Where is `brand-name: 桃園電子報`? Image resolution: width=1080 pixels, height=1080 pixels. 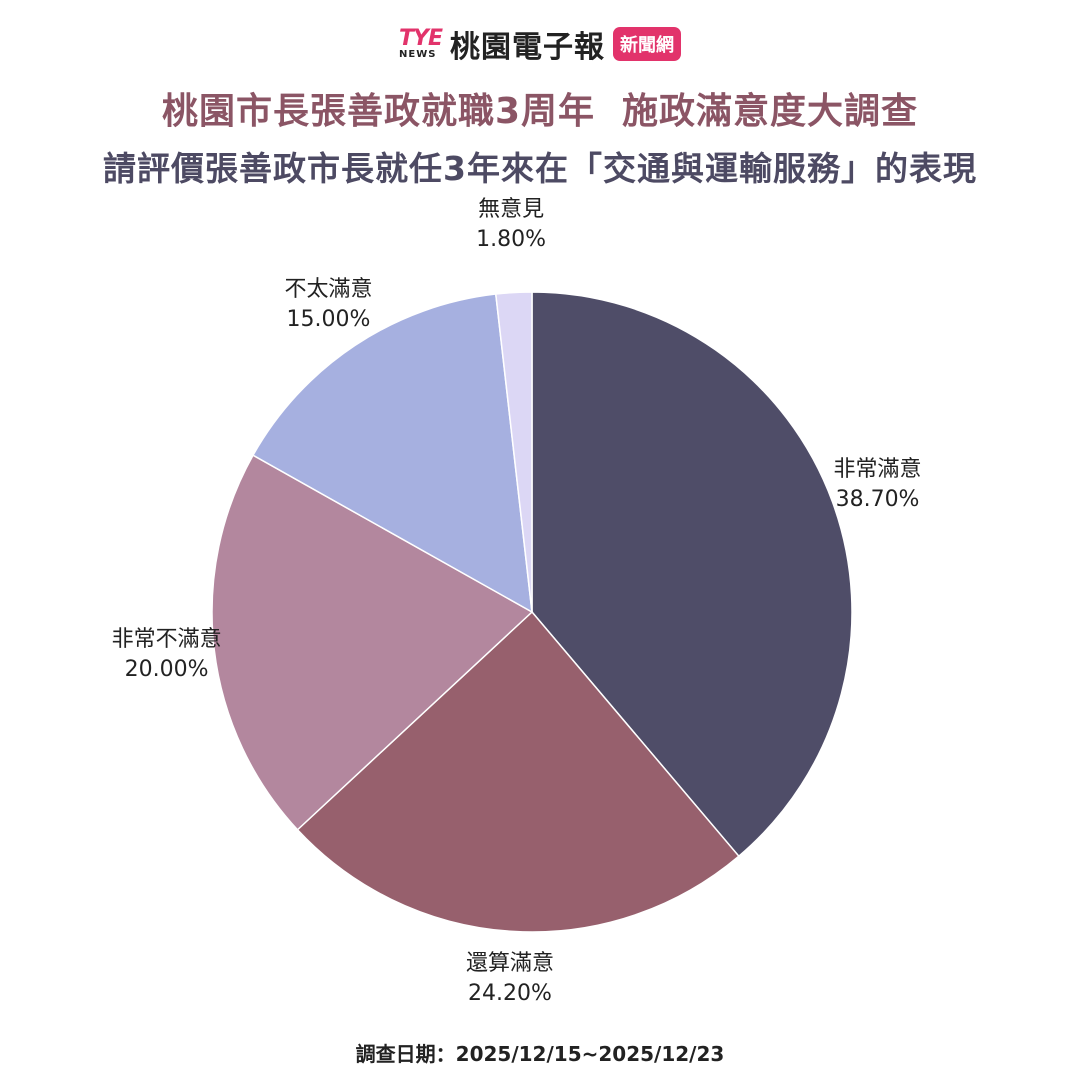
brand-name: 桃園電子報 is located at coordinates (527, 47).